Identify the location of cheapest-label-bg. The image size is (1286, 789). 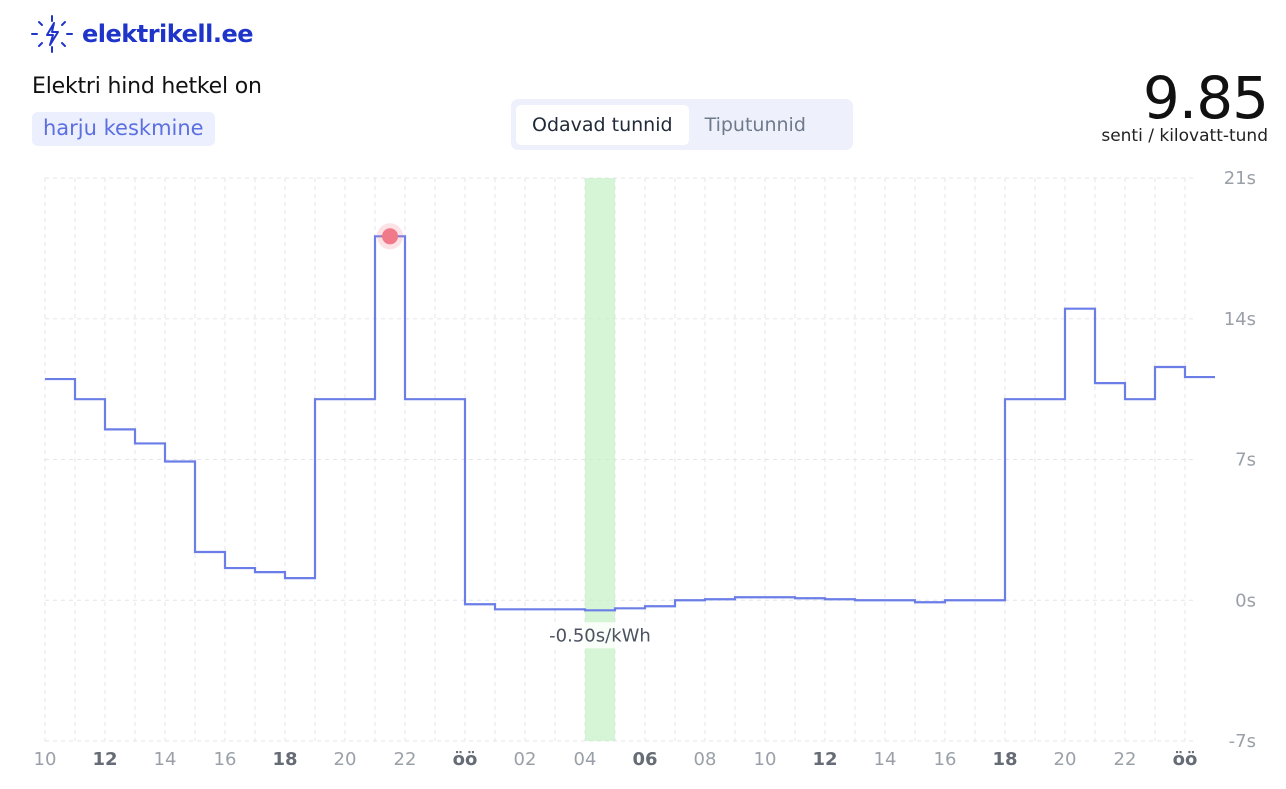
(600, 635).